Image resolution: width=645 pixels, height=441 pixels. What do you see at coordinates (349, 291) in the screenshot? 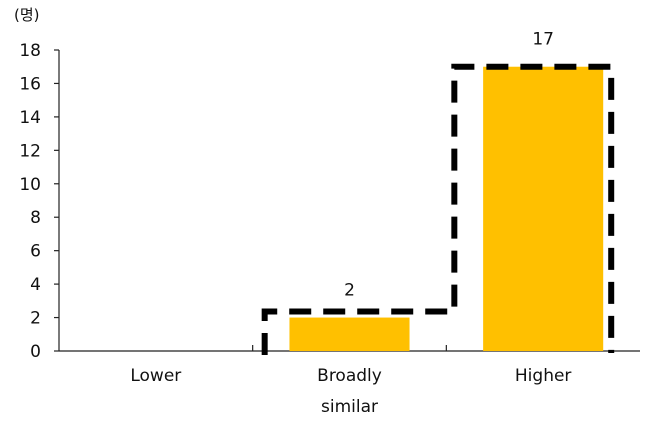
I see `data-label-1: 2` at bounding box center [349, 291].